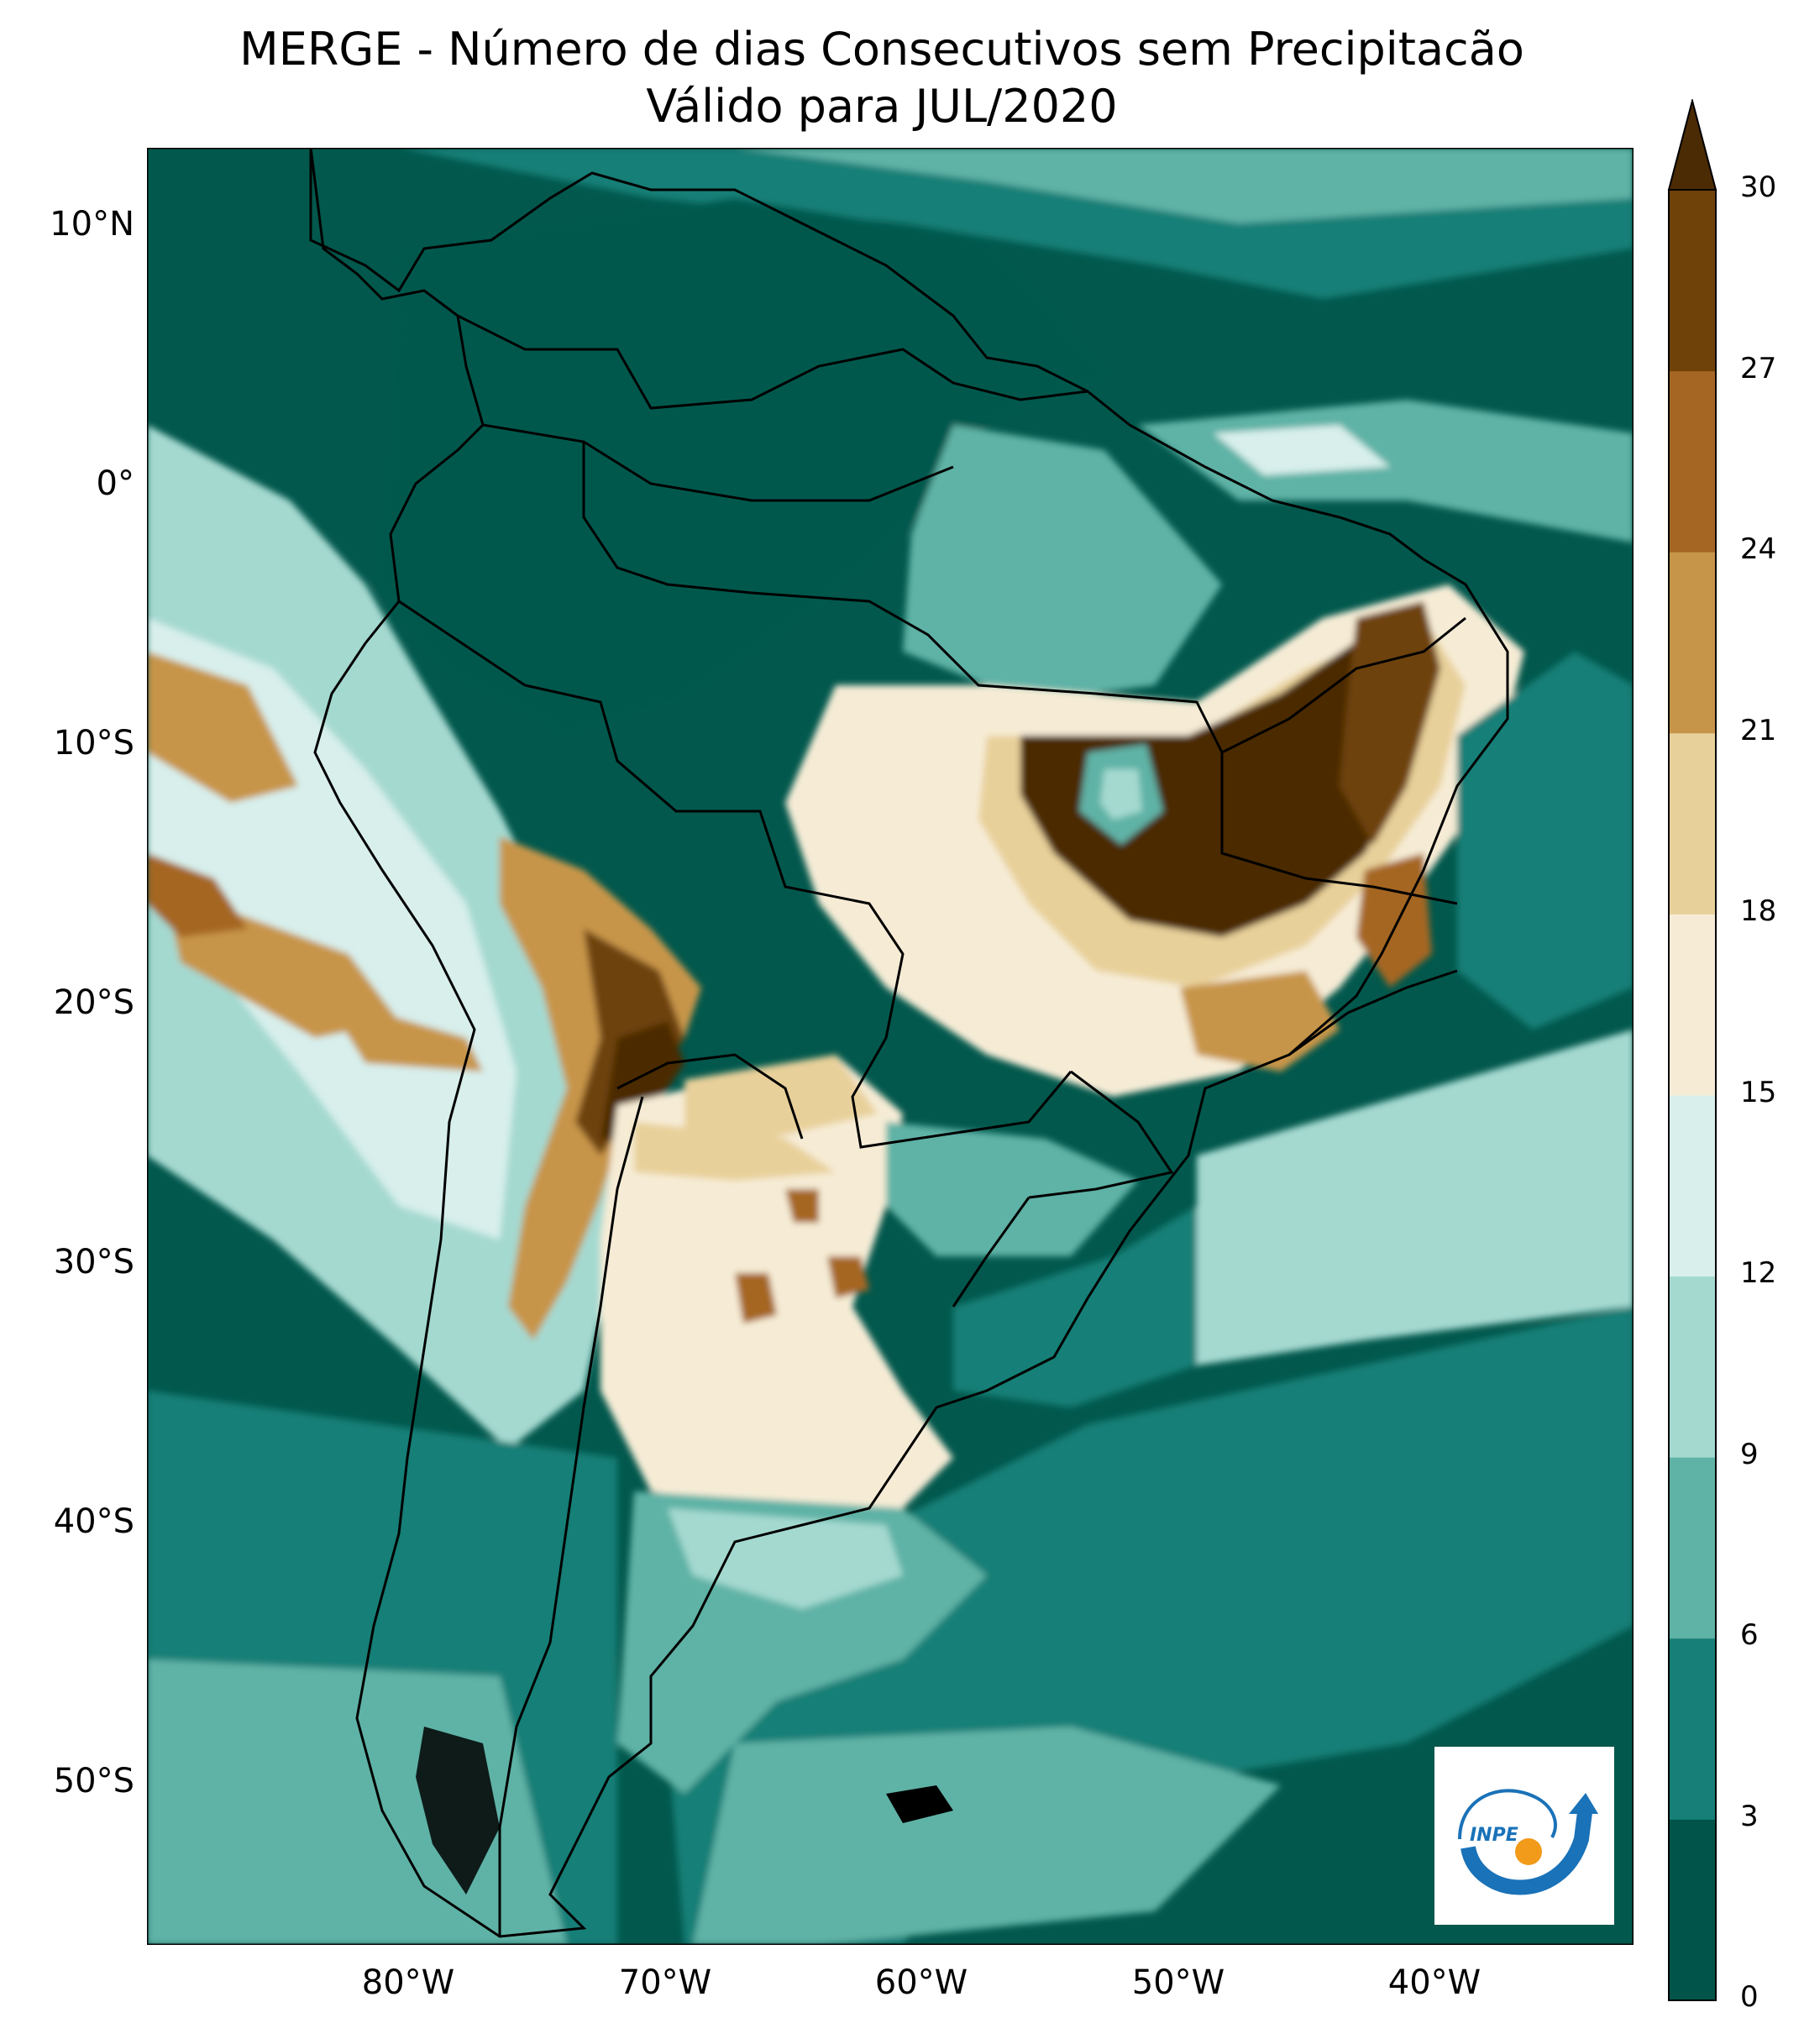 The image size is (1804, 2044). I want to click on lat-label-10s: 10°S, so click(93, 743).